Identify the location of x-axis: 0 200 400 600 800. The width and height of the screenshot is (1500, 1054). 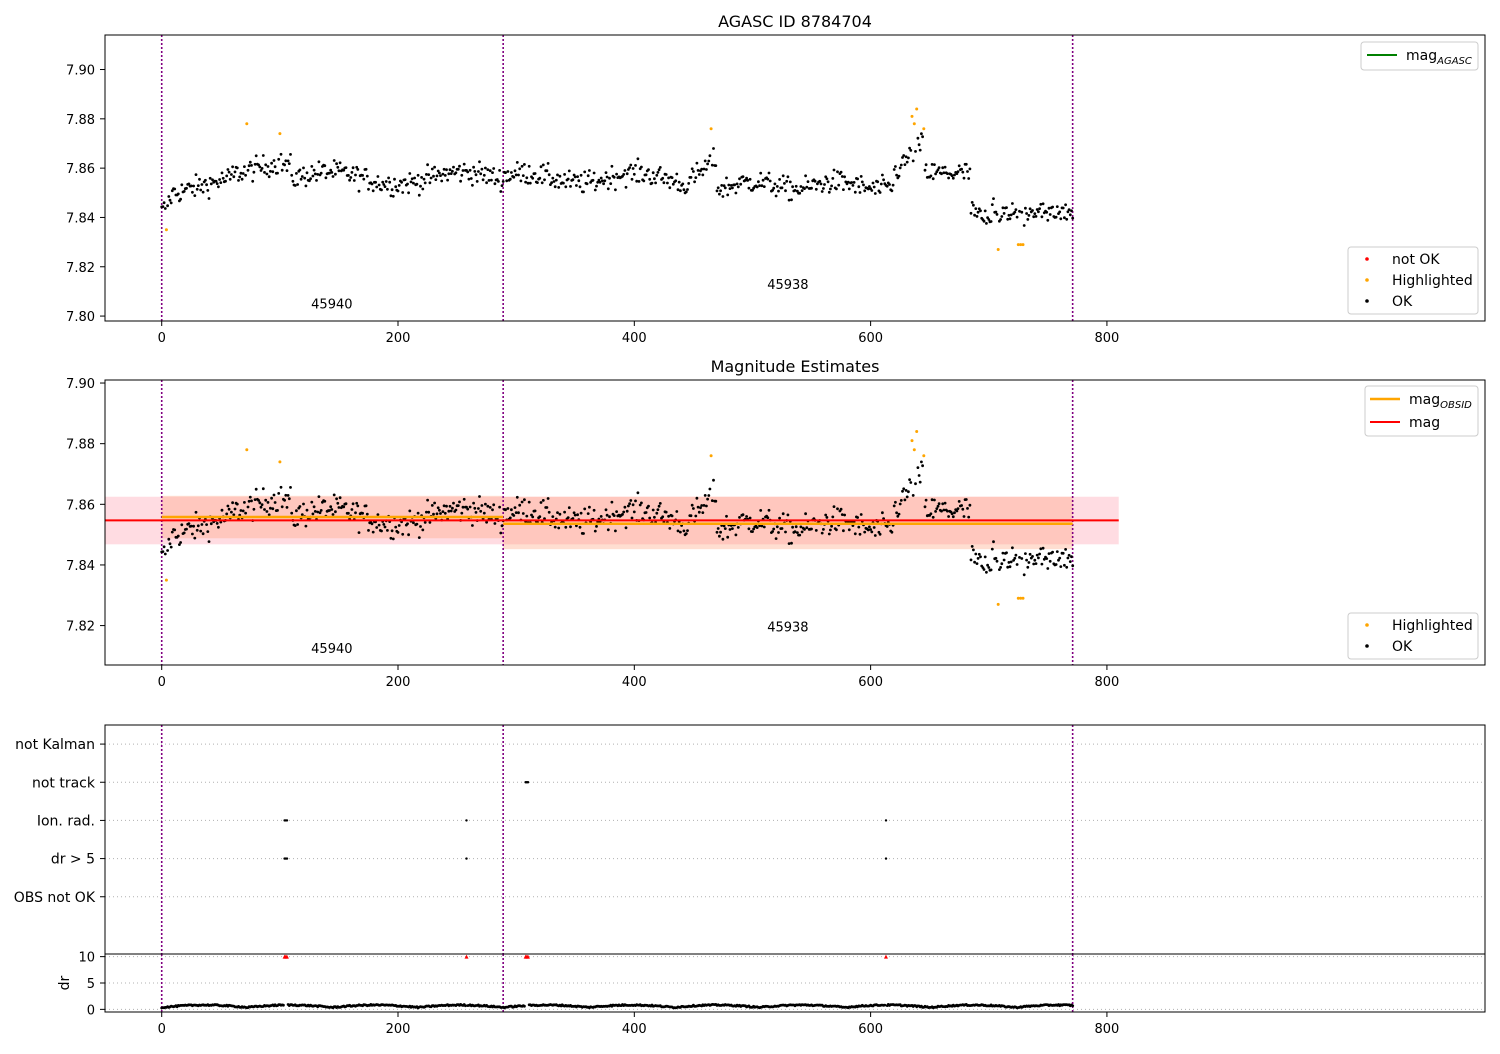
(638, 1024).